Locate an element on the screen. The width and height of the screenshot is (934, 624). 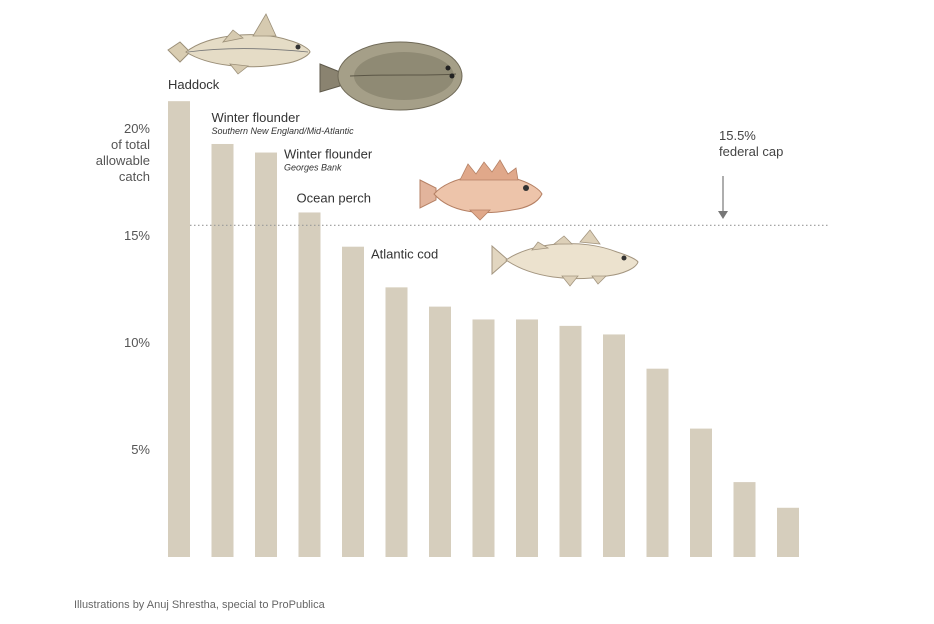
atlantic-cod-icon is located at coordinates (565, 258).